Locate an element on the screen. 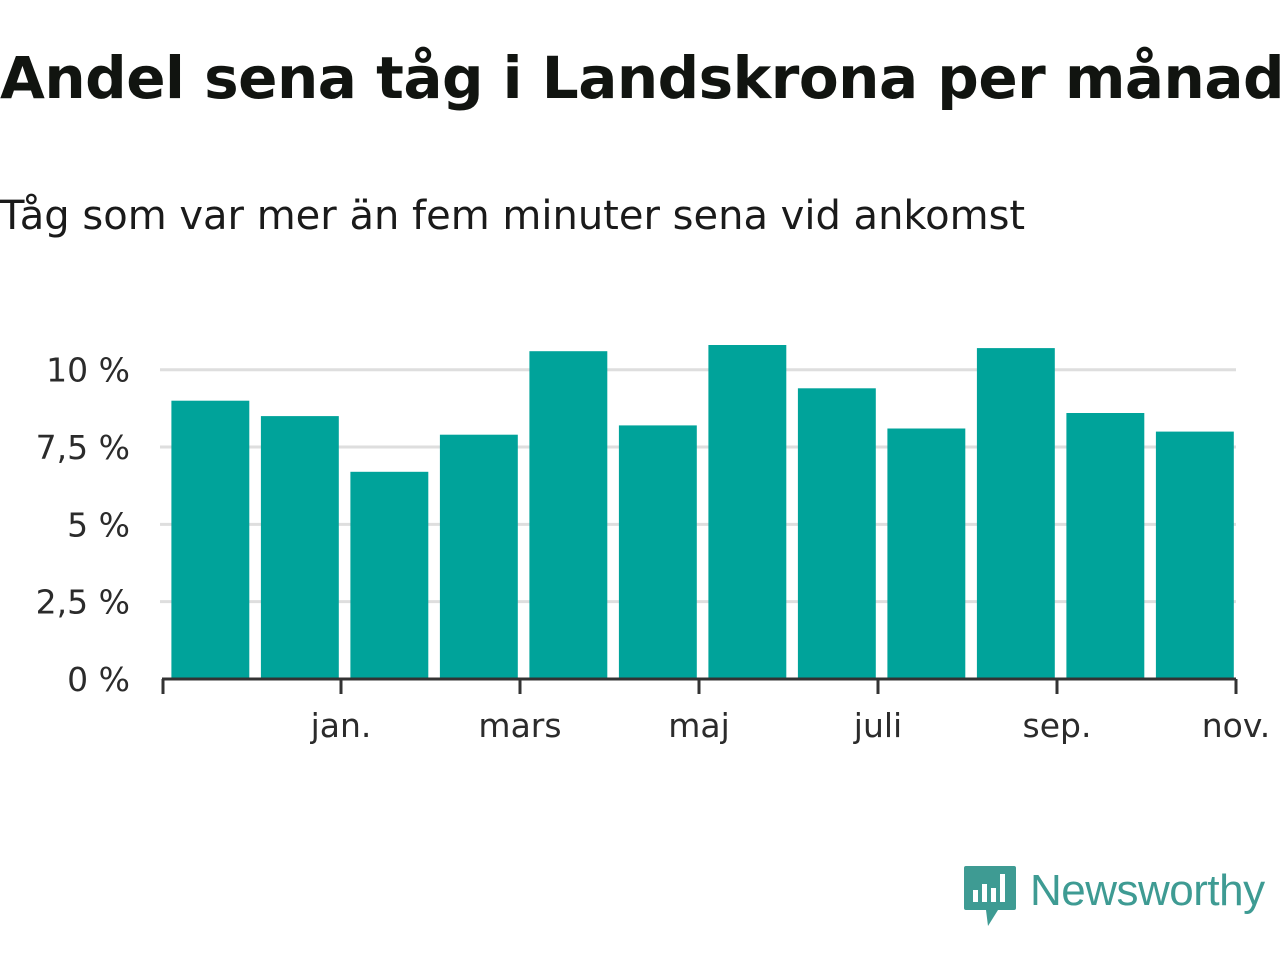 This screenshot has height=960, width=1280. newsworthy-logo-icon is located at coordinates (990, 896).